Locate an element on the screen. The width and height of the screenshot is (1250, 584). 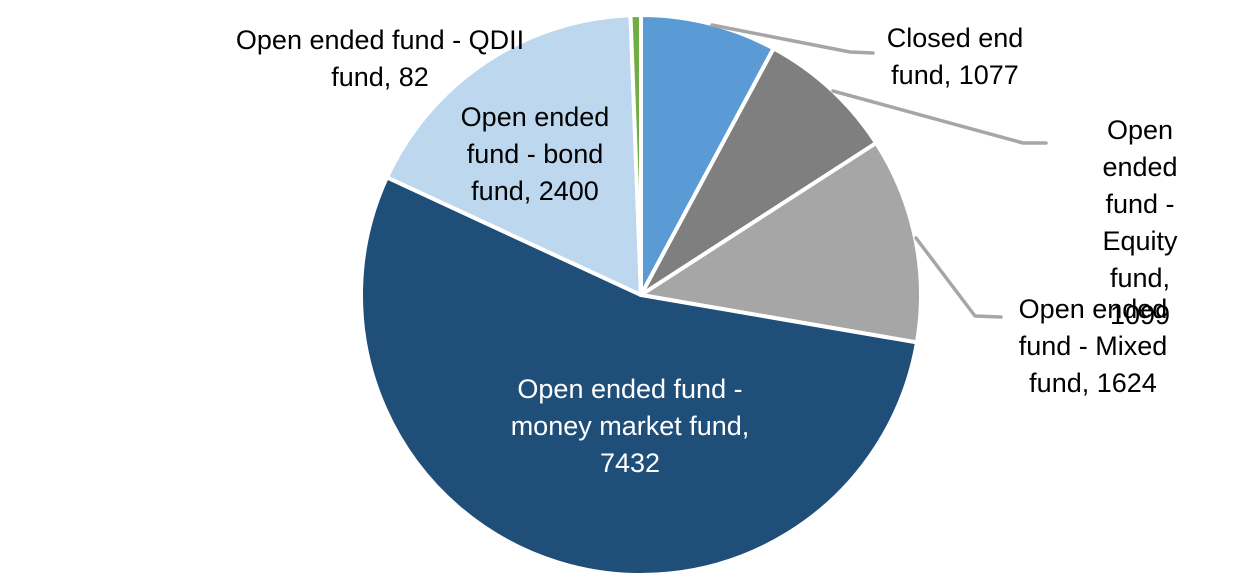
slice-label-closed-end-fund: Closed end fund, 1077 is located at coordinates (955, 56).